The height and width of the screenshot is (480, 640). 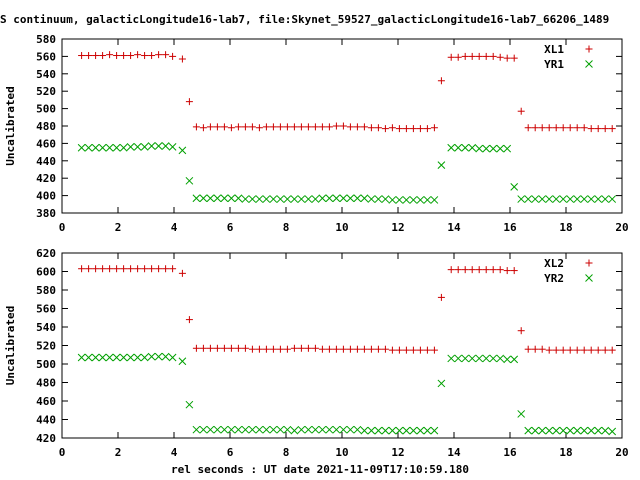 I want to click on x-tick-label: 8, so click(x=286, y=227).